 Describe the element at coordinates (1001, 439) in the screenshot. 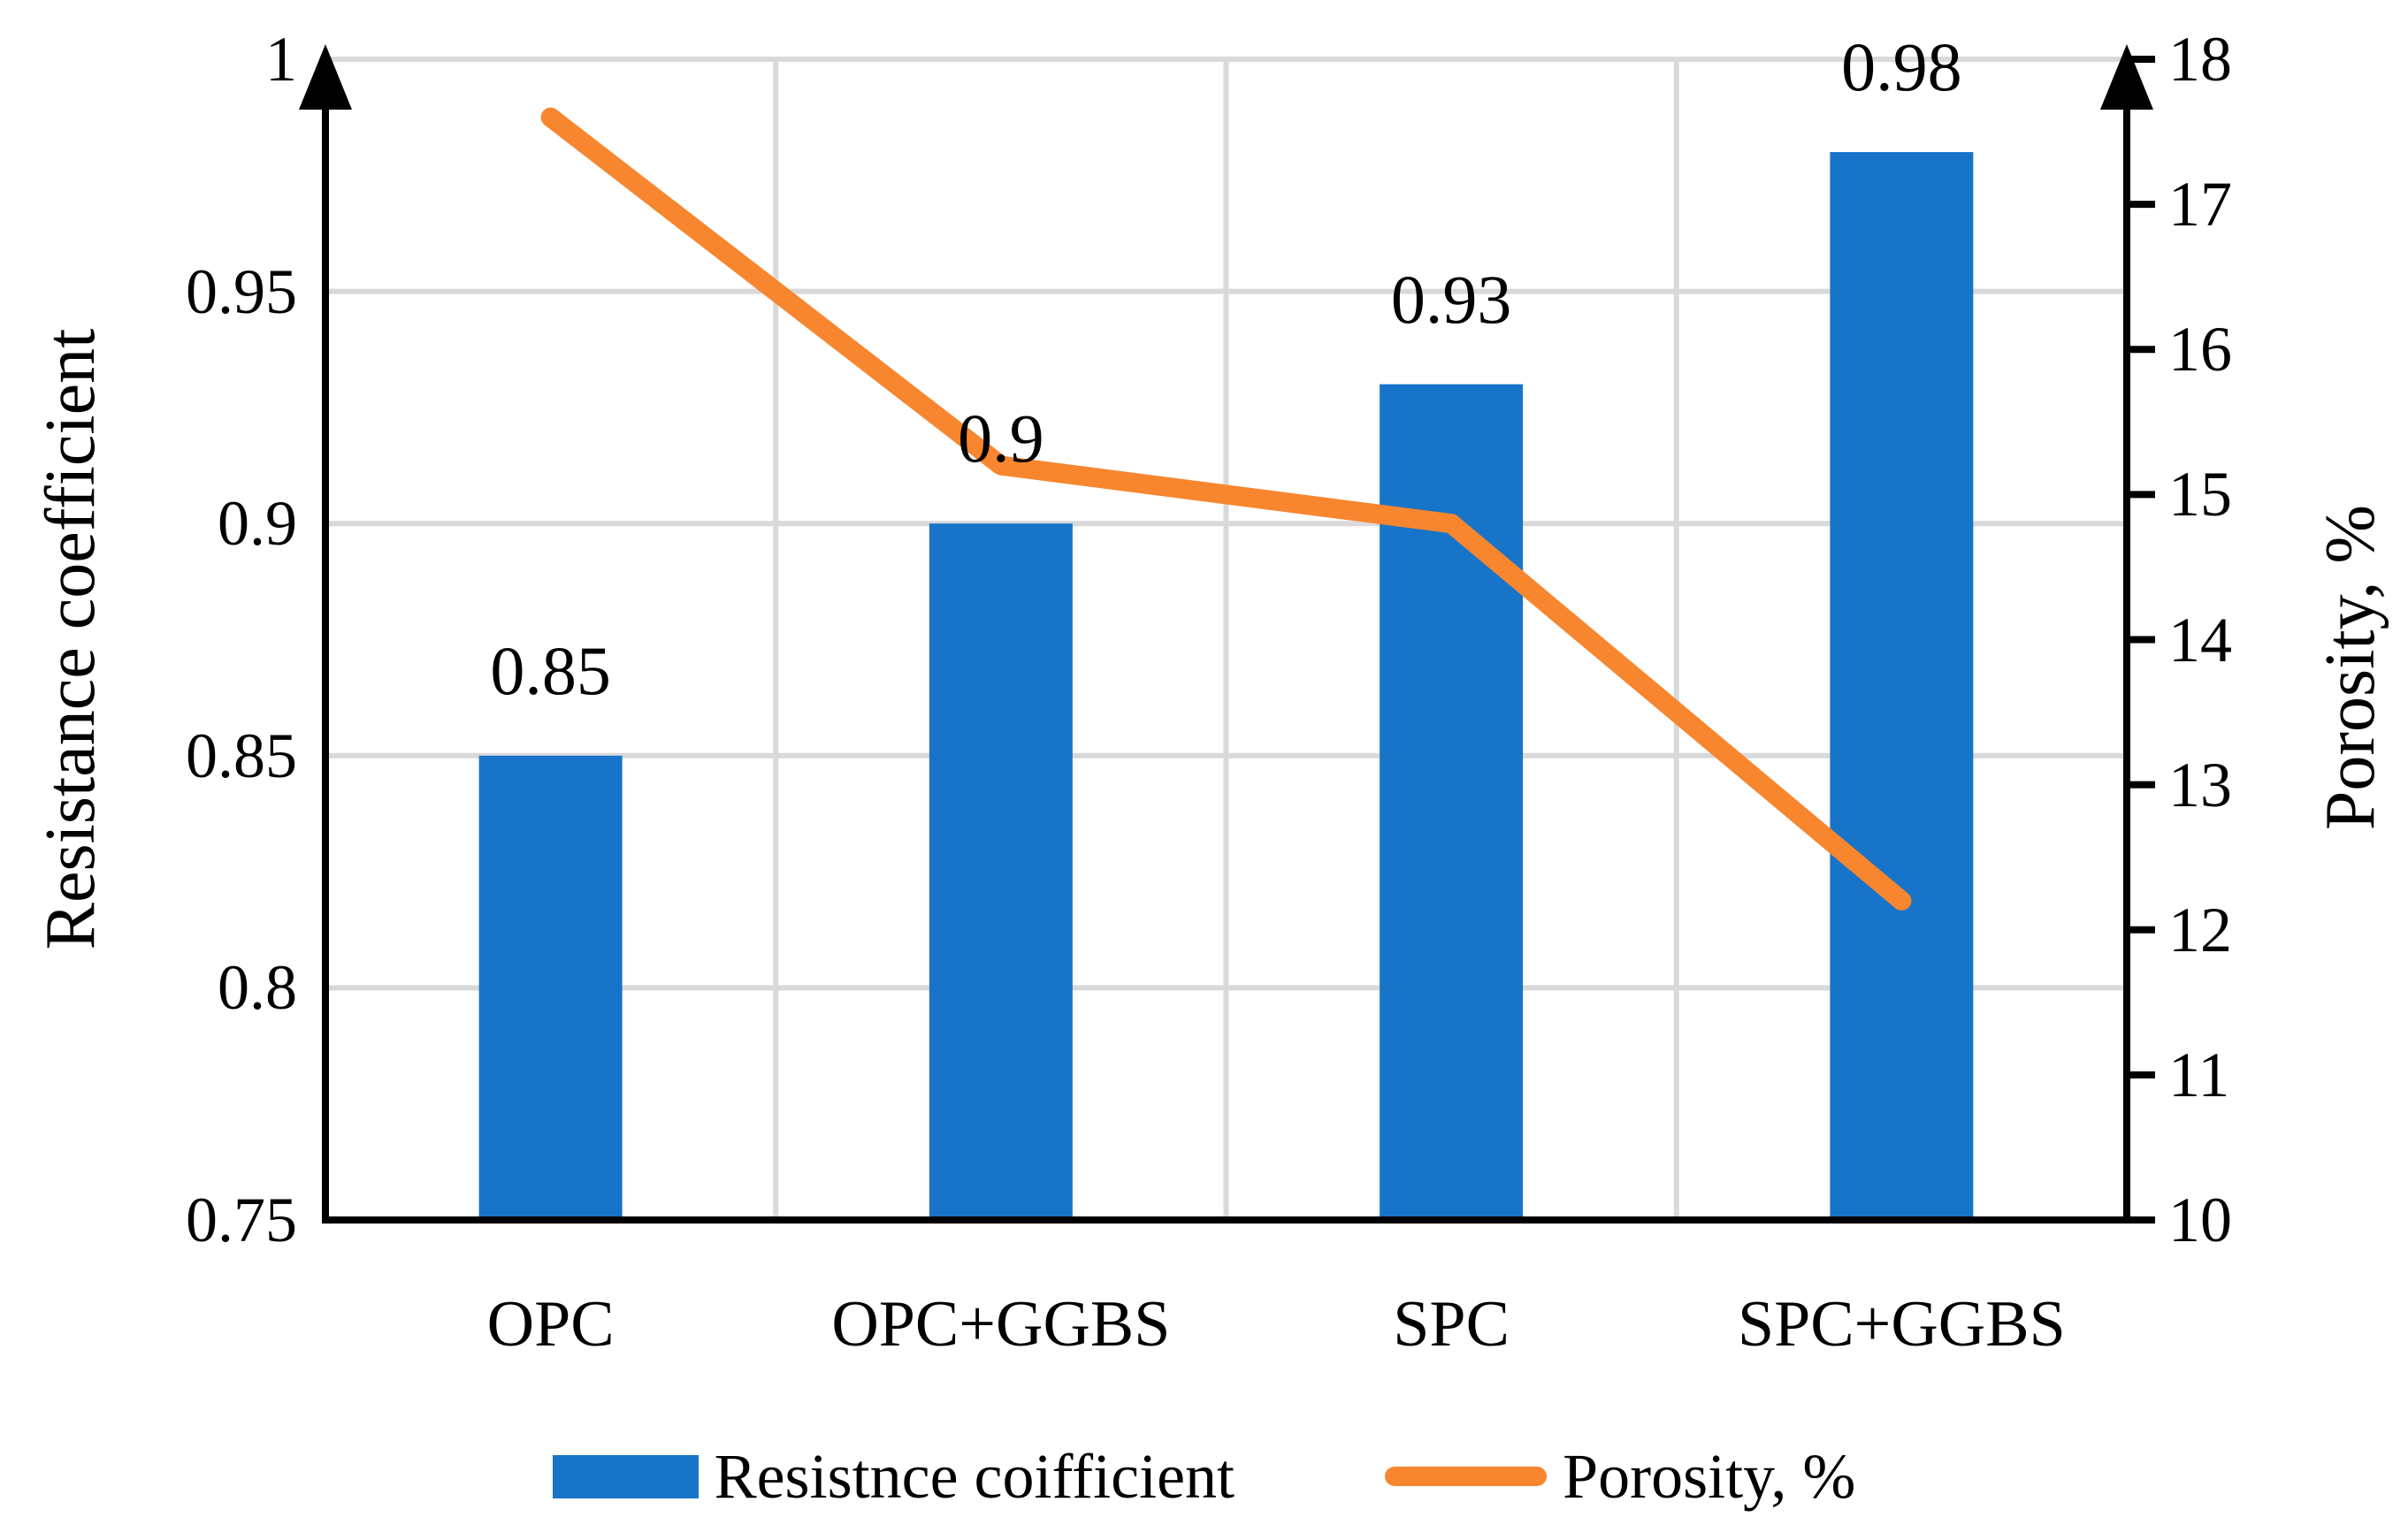

I see `bar-value-label: 0.9` at that location.